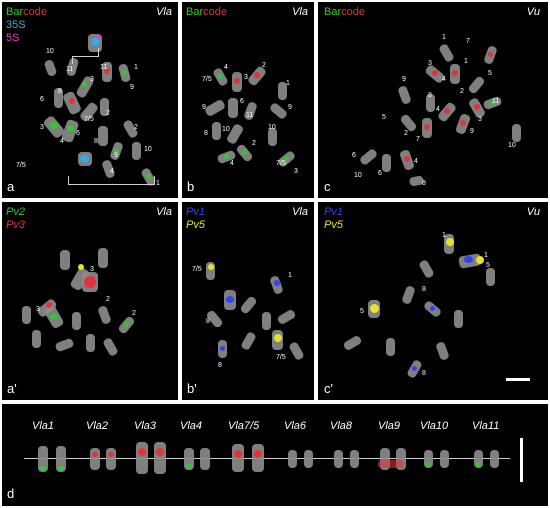 This screenshot has height=508, width=550. What do you see at coordinates (81, 267) in the screenshot?
I see `signal-pv3` at bounding box center [81, 267].